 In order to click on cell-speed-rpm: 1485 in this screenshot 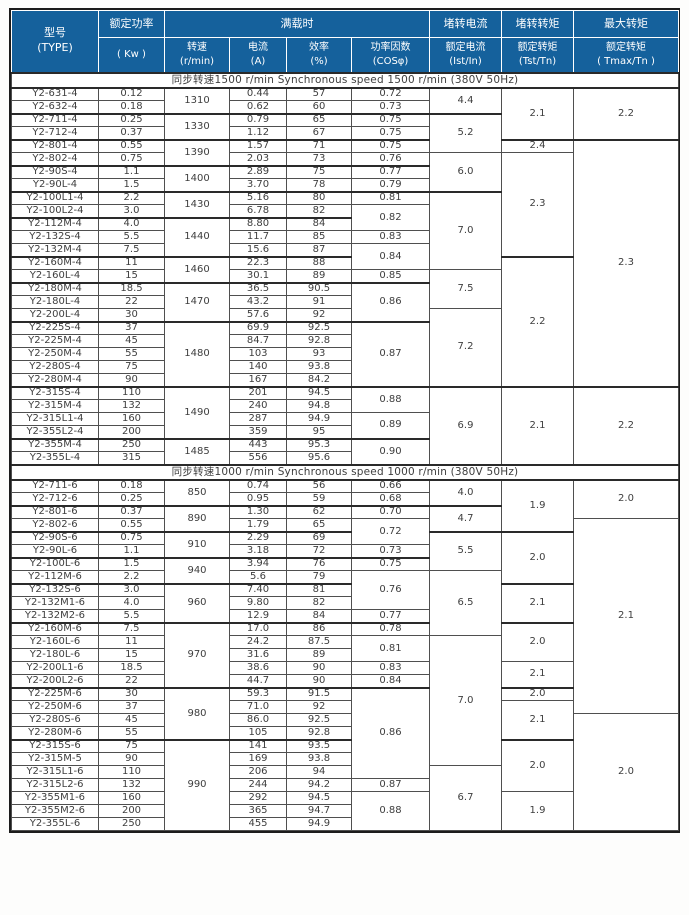, I will do `click(197, 451)`.